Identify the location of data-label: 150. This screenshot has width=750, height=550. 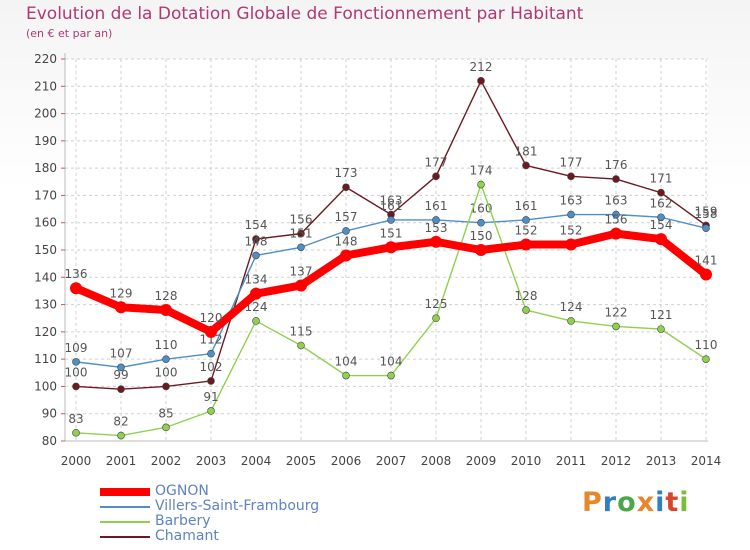
(481, 236).